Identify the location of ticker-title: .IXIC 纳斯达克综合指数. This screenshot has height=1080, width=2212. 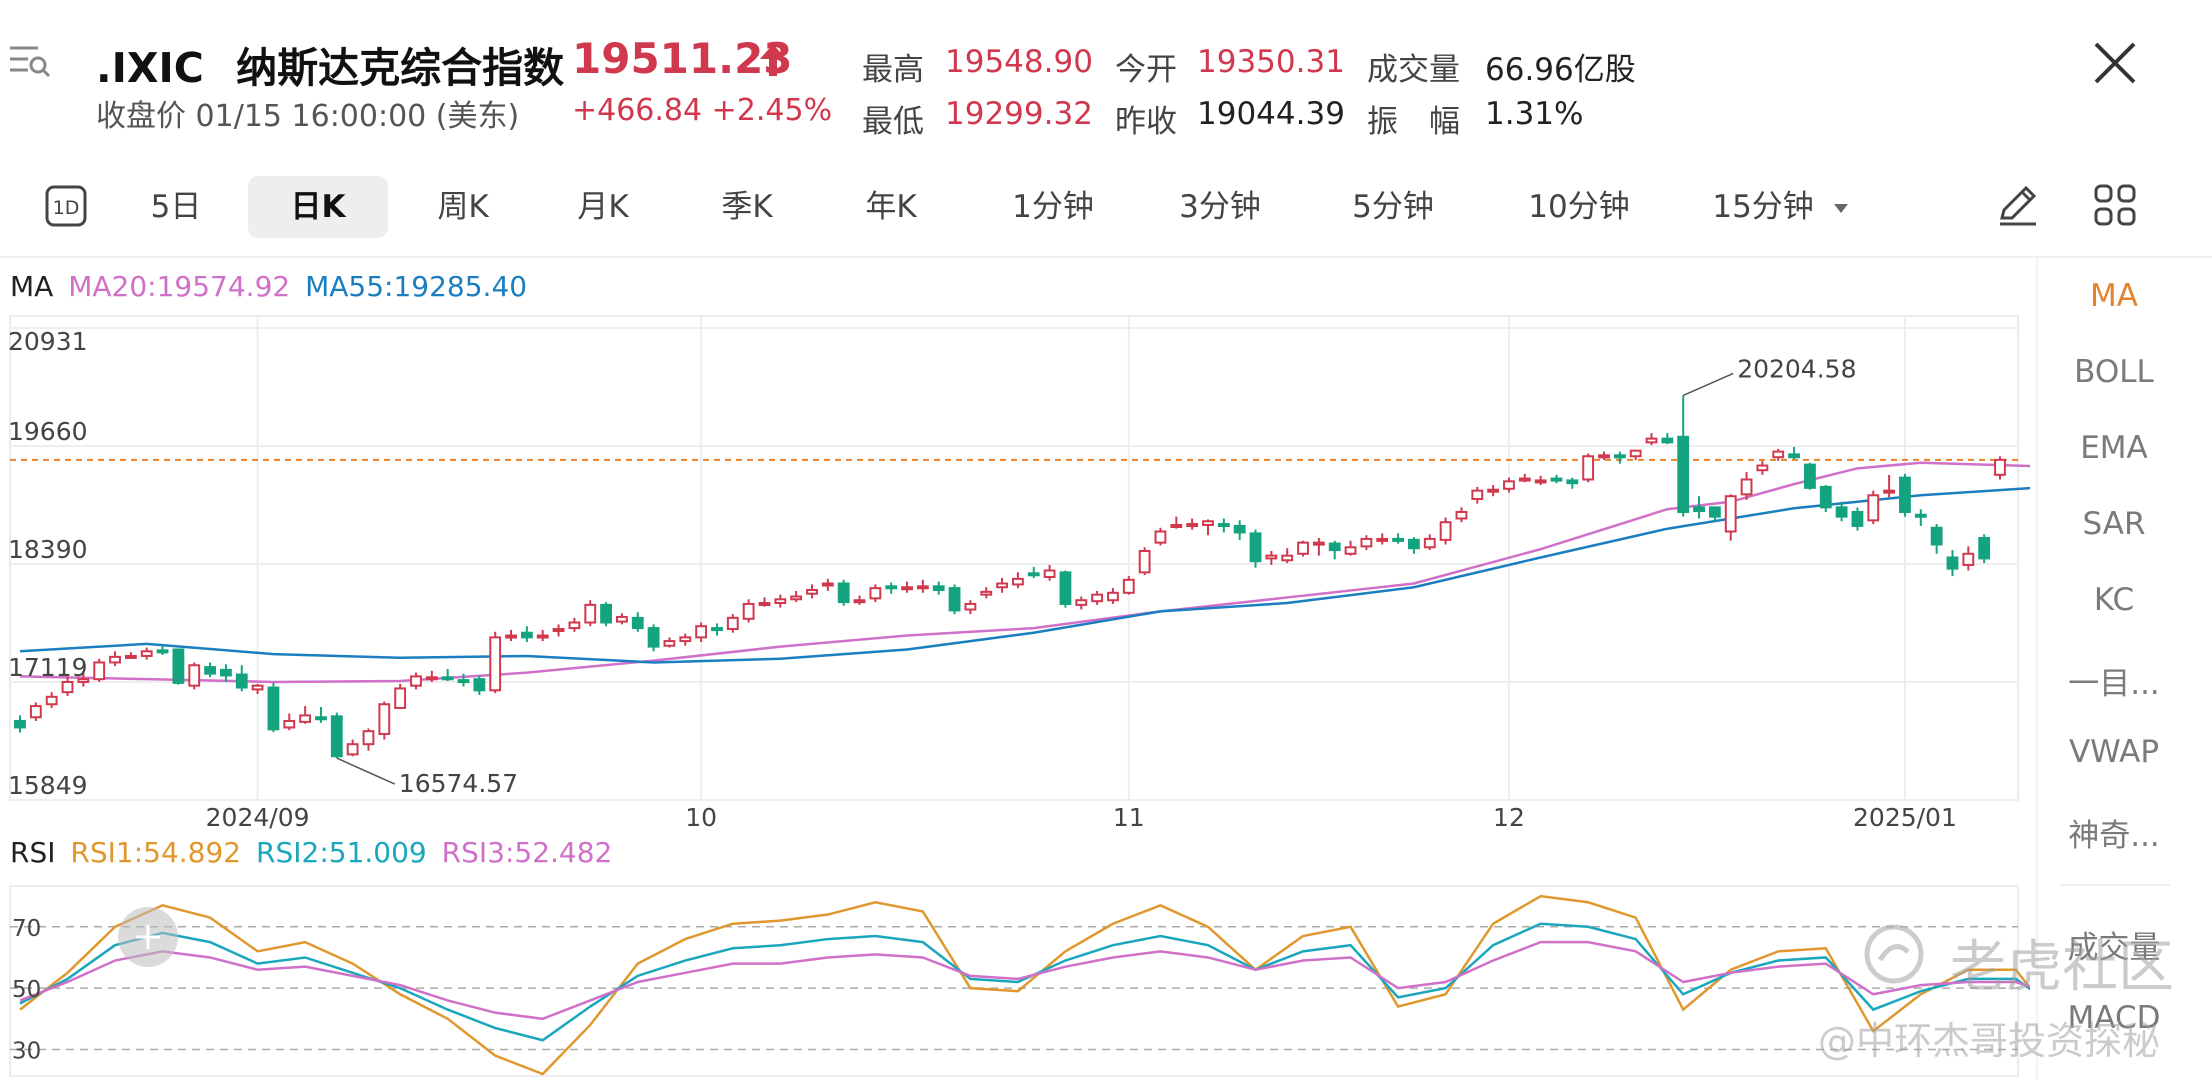
(330, 64).